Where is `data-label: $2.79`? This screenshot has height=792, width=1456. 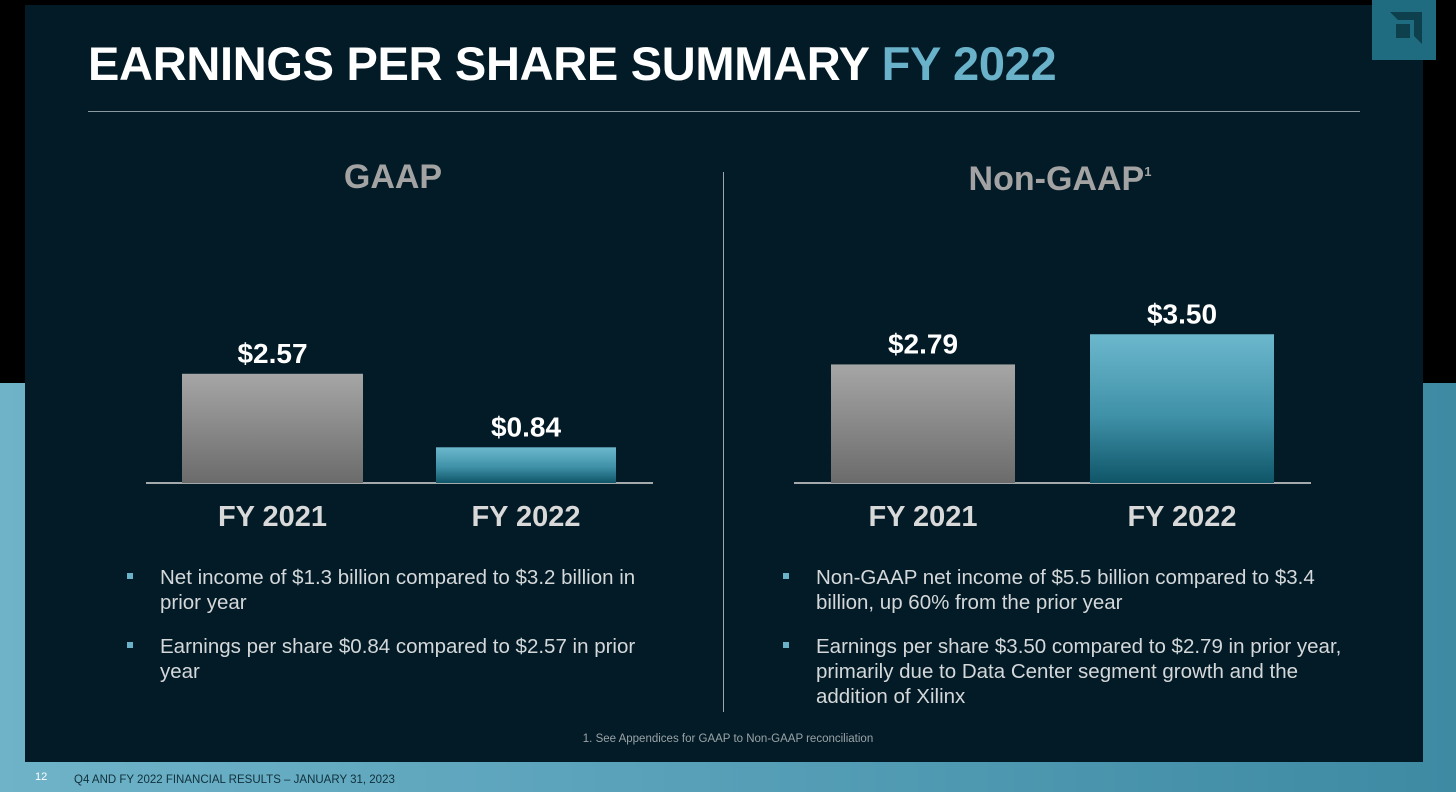 data-label: $2.79 is located at coordinates (923, 343).